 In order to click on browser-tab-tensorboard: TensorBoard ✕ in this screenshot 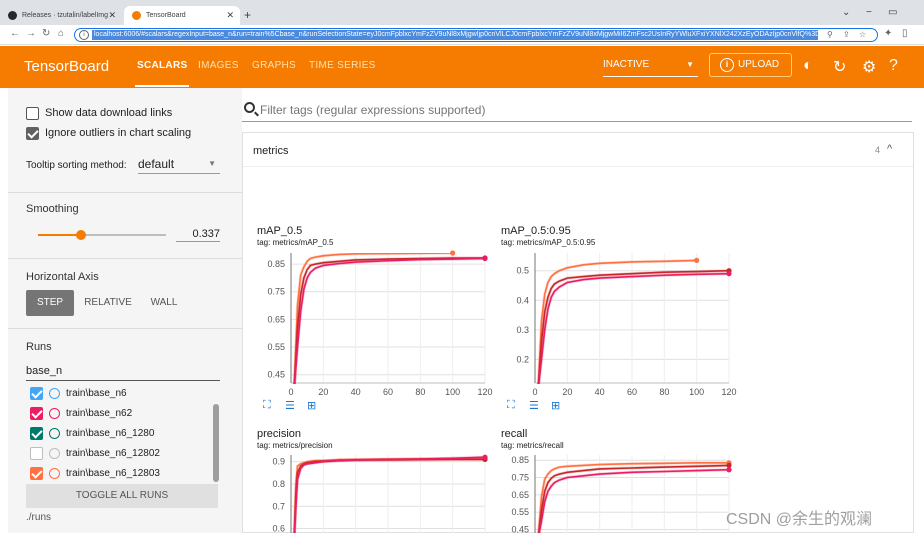, I will do `click(182, 15)`.